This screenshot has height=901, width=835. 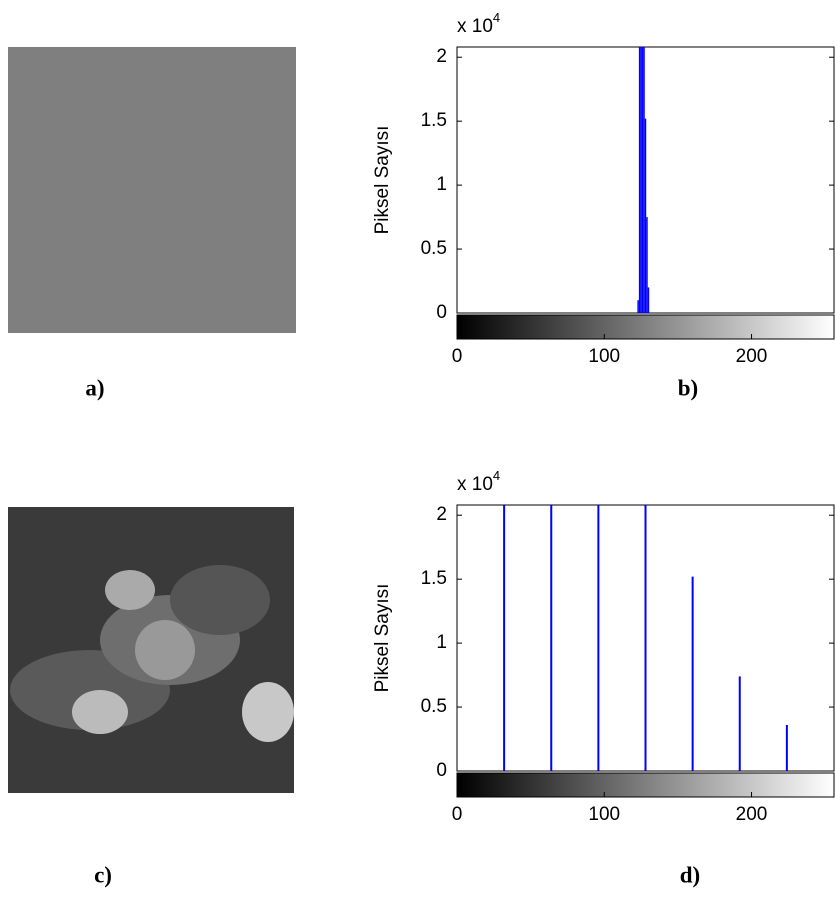 What do you see at coordinates (94, 387) in the screenshot?
I see `panel-label: a)` at bounding box center [94, 387].